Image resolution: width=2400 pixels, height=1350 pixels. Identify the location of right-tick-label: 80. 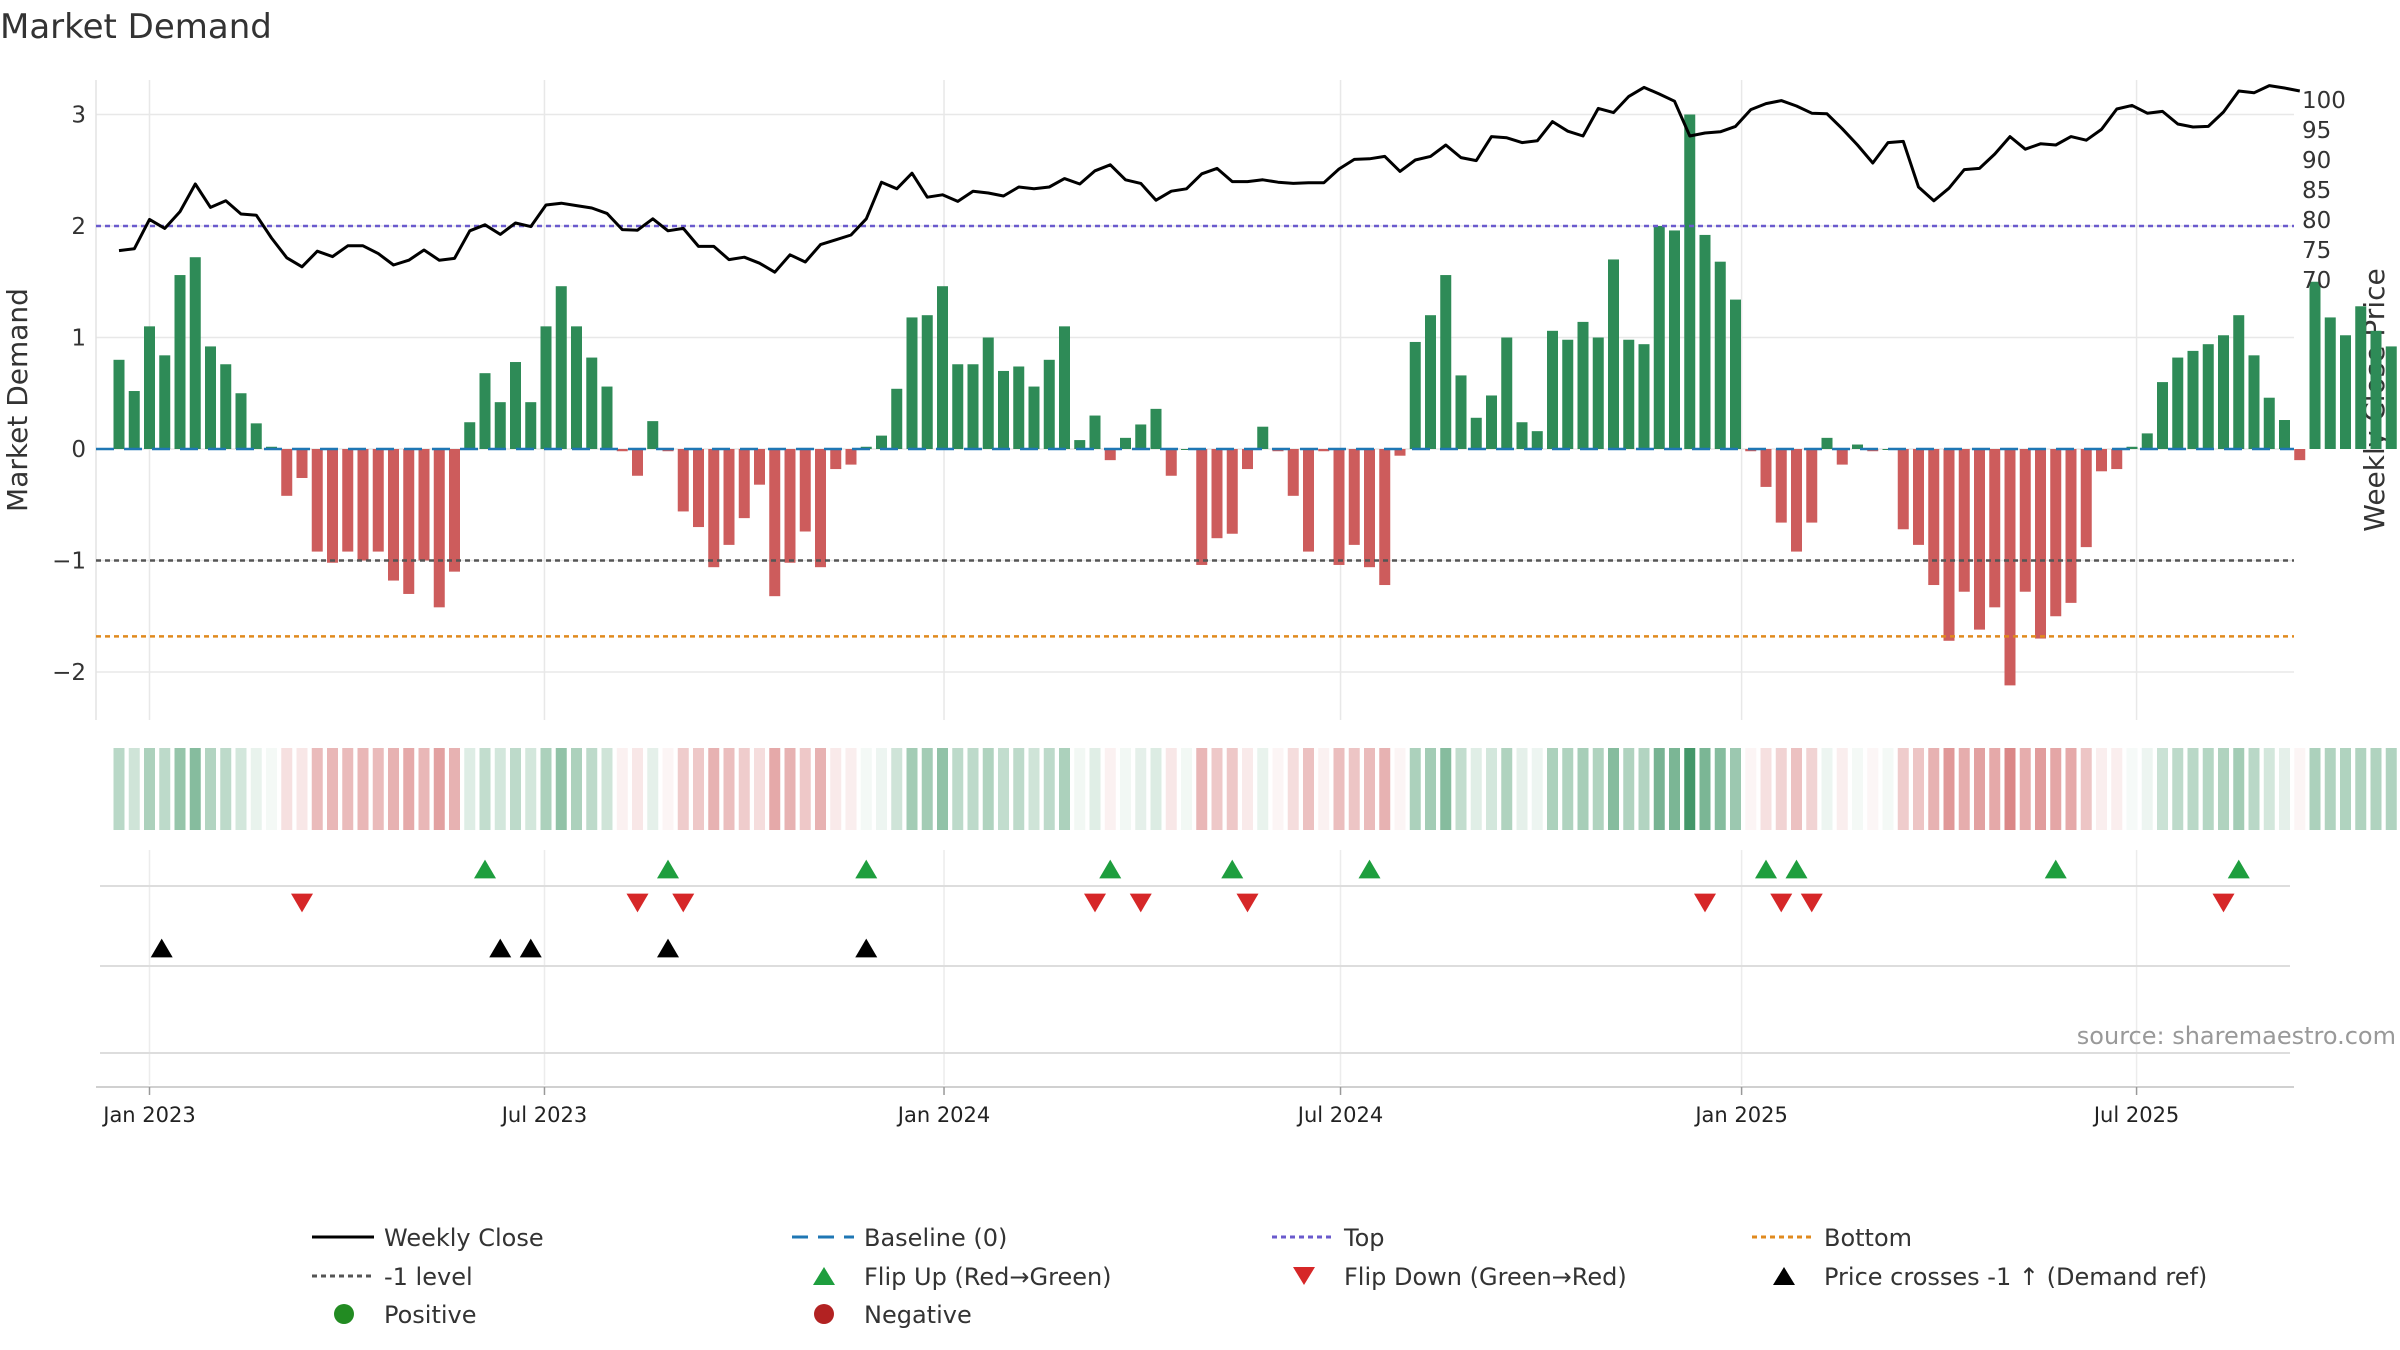
(2316, 221).